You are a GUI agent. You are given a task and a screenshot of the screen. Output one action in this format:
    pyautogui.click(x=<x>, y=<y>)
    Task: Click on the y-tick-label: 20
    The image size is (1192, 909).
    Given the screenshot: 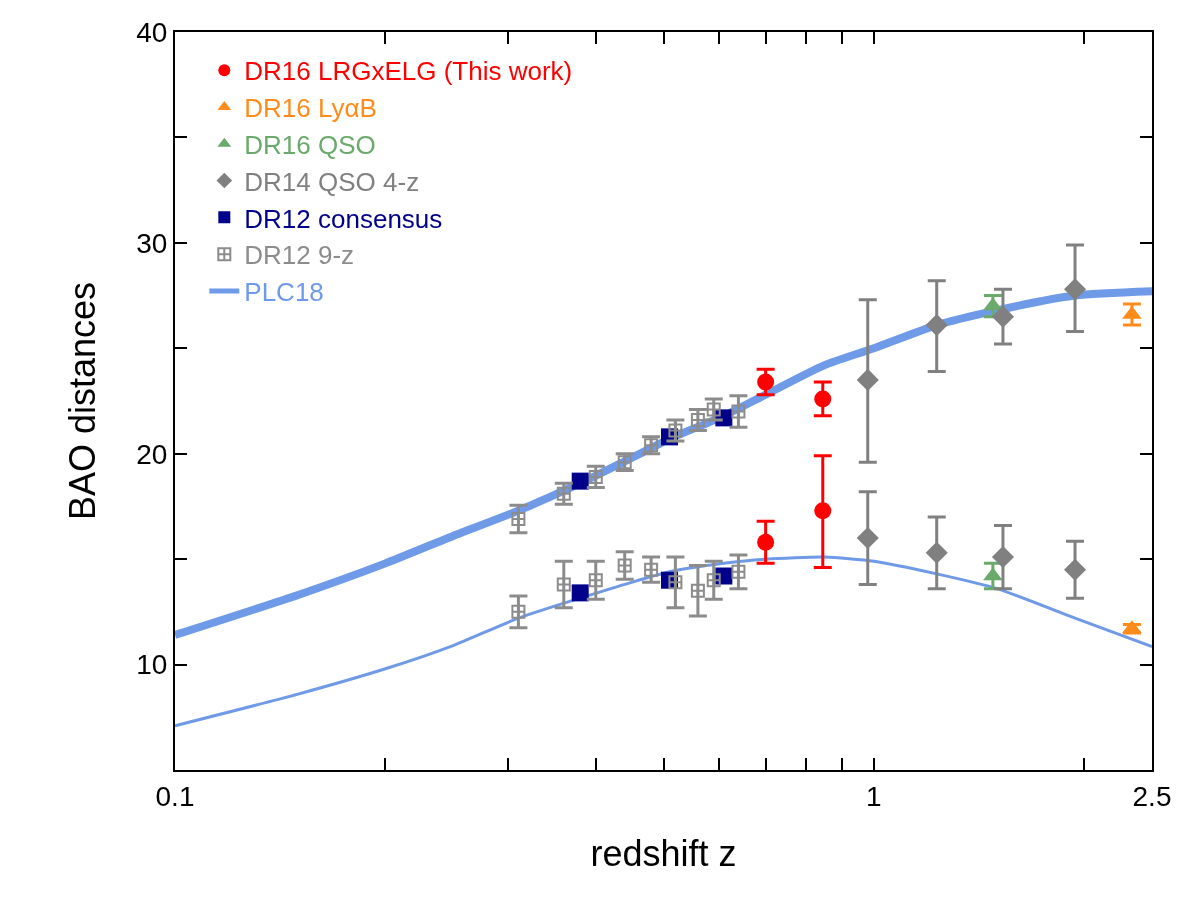 What is the action you would take?
    pyautogui.click(x=152, y=454)
    